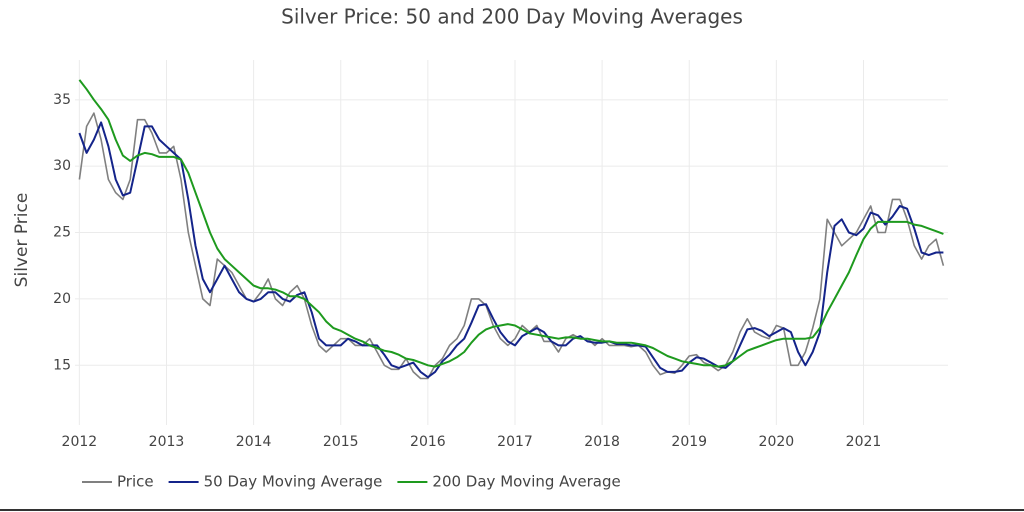 Image resolution: width=1024 pixels, height=512 pixels. I want to click on x-tick-label: 2018, so click(602, 442).